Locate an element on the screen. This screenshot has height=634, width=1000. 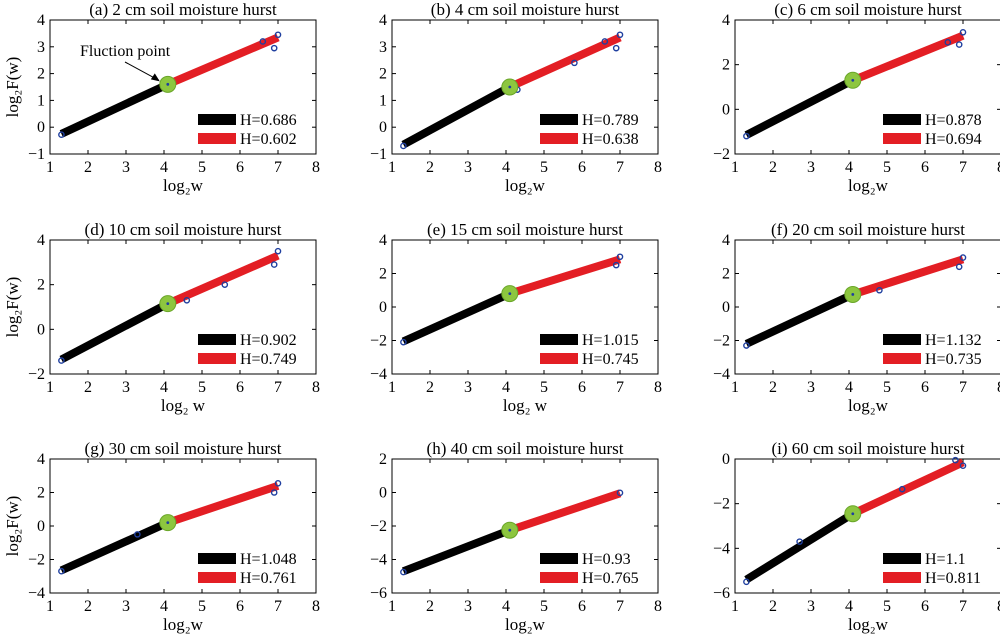
legend-label: H=0.878 is located at coordinates (953, 120).